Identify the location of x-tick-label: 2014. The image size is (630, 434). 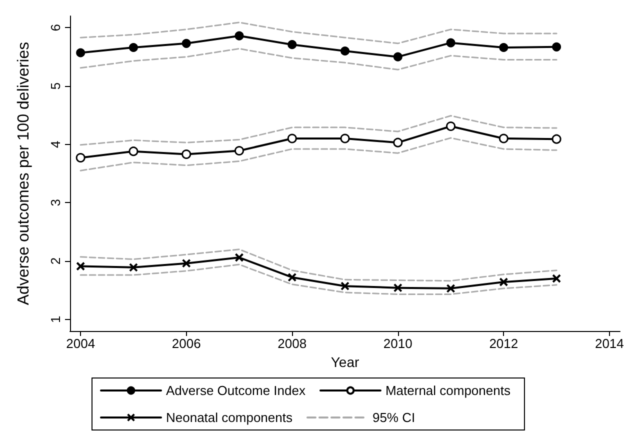
(609, 343).